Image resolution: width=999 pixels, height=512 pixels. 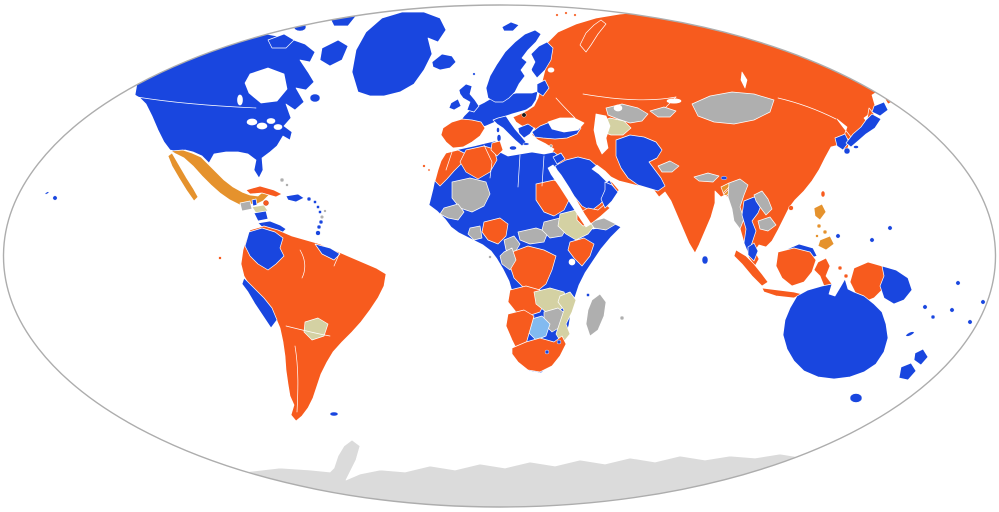 What do you see at coordinates (826, 243) in the screenshot?
I see `region-mindanao` at bounding box center [826, 243].